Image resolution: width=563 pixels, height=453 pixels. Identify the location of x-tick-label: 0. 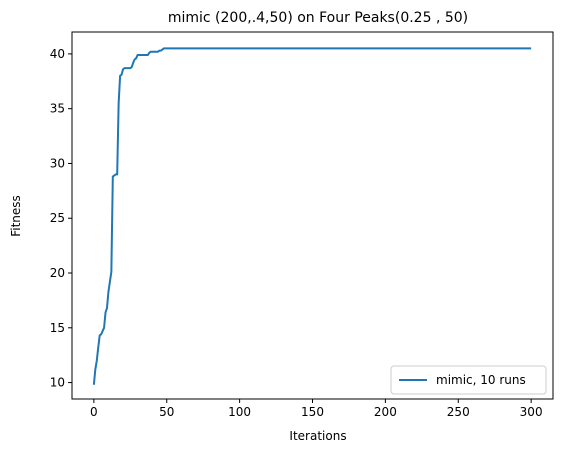
(94, 412).